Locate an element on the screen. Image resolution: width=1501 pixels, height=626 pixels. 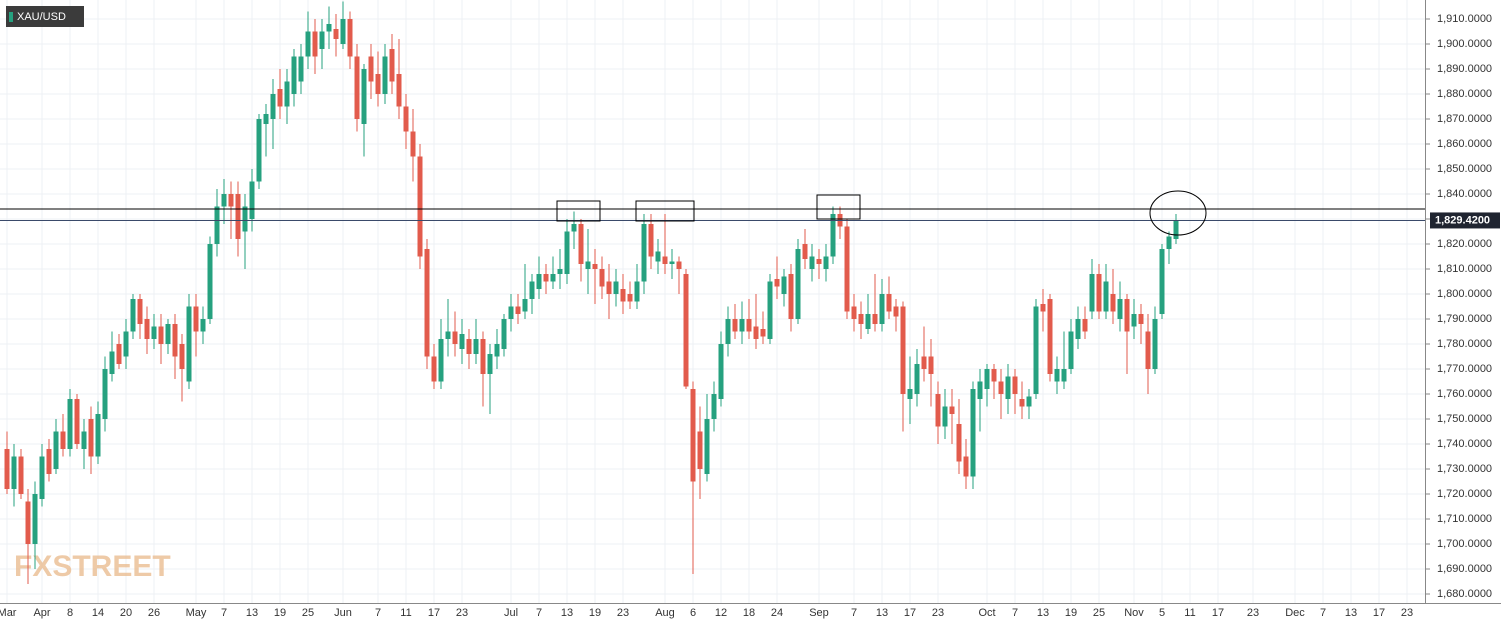
x-tick-label: 18 is located at coordinates (749, 613).